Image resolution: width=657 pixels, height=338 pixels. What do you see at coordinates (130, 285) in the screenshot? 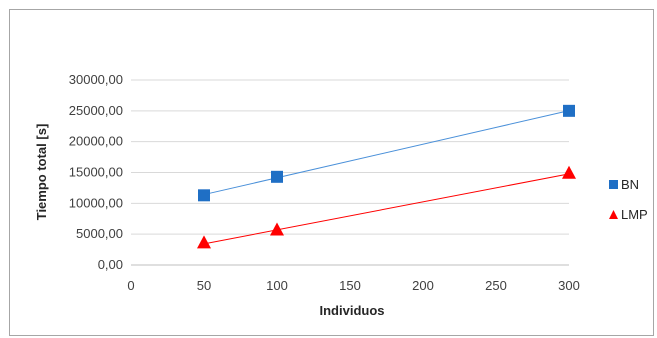
I see `x-tick-label: 0` at bounding box center [130, 285].